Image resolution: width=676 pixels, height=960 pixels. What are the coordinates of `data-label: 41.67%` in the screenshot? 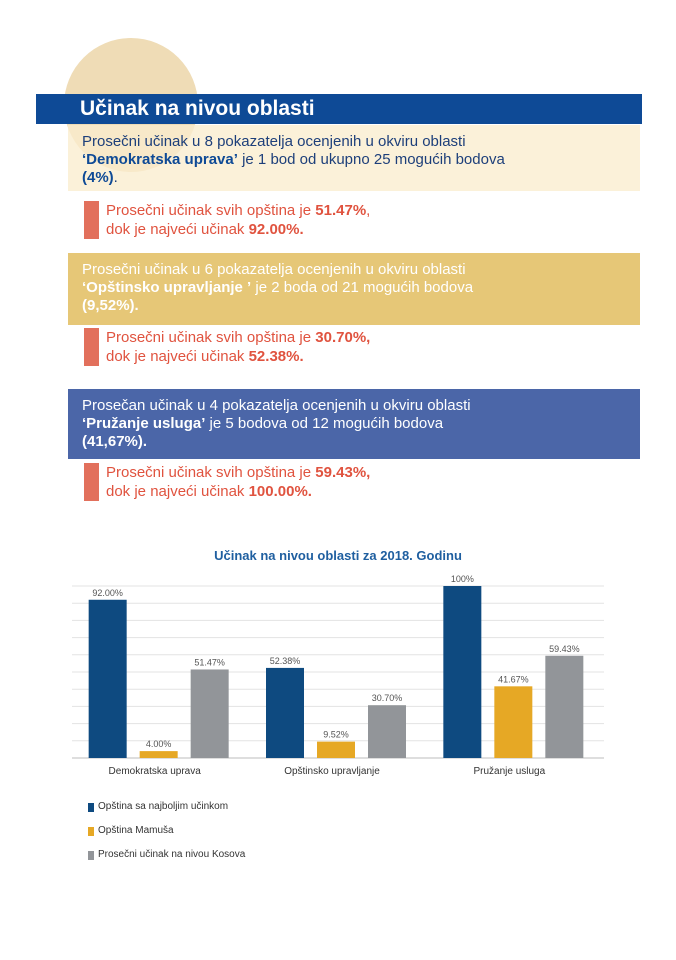 It's located at (513, 679).